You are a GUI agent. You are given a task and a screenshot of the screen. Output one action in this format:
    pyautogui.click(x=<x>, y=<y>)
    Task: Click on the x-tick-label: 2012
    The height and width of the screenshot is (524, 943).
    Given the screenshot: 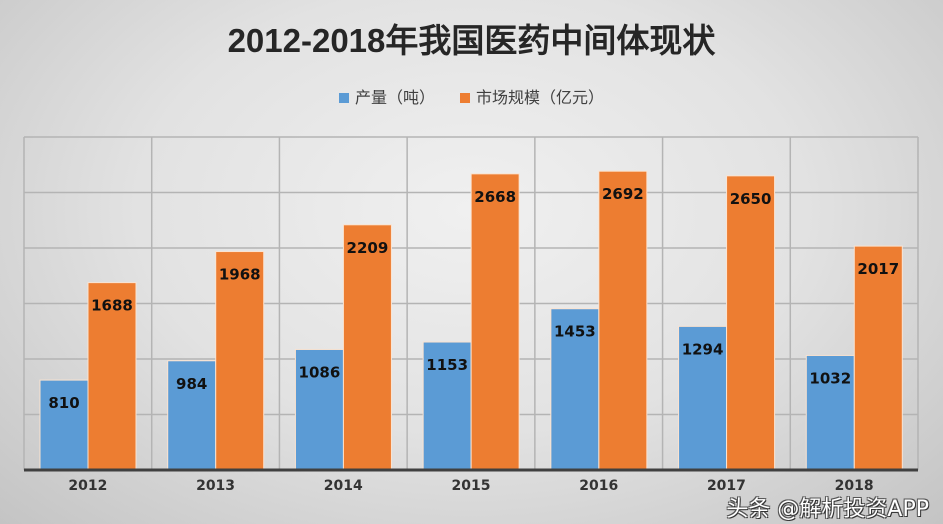 What is the action you would take?
    pyautogui.click(x=87, y=486)
    